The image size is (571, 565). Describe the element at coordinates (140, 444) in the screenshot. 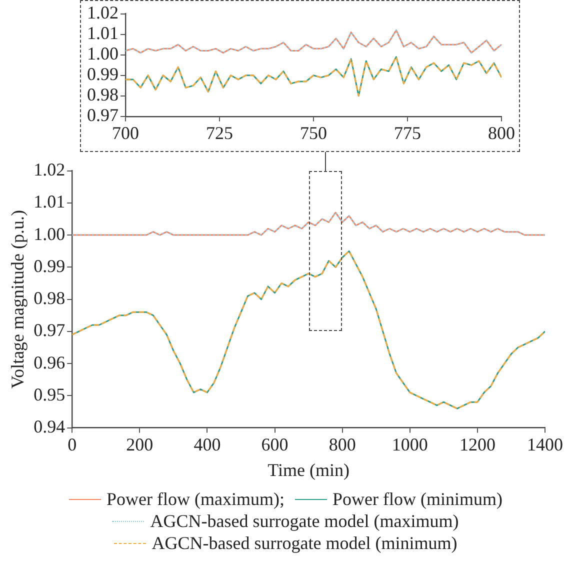

I see `x-tick-label: 200` at that location.